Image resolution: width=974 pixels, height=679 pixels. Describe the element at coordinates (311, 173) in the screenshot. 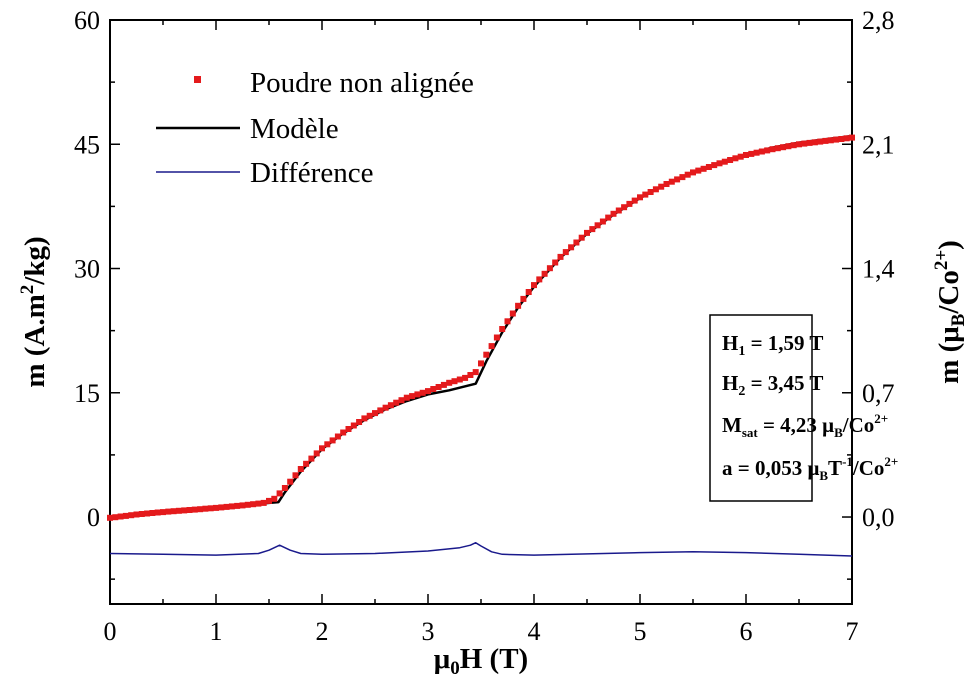

I see `legend-label-difference: Différence` at that location.